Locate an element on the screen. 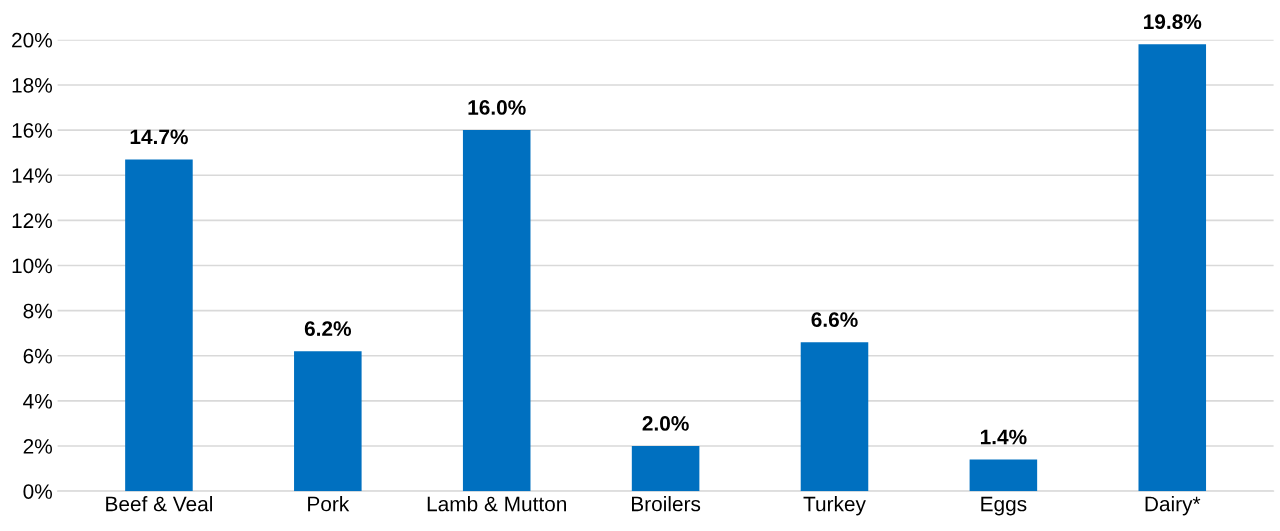  x-tick-label: Dairy* is located at coordinates (1173, 506).